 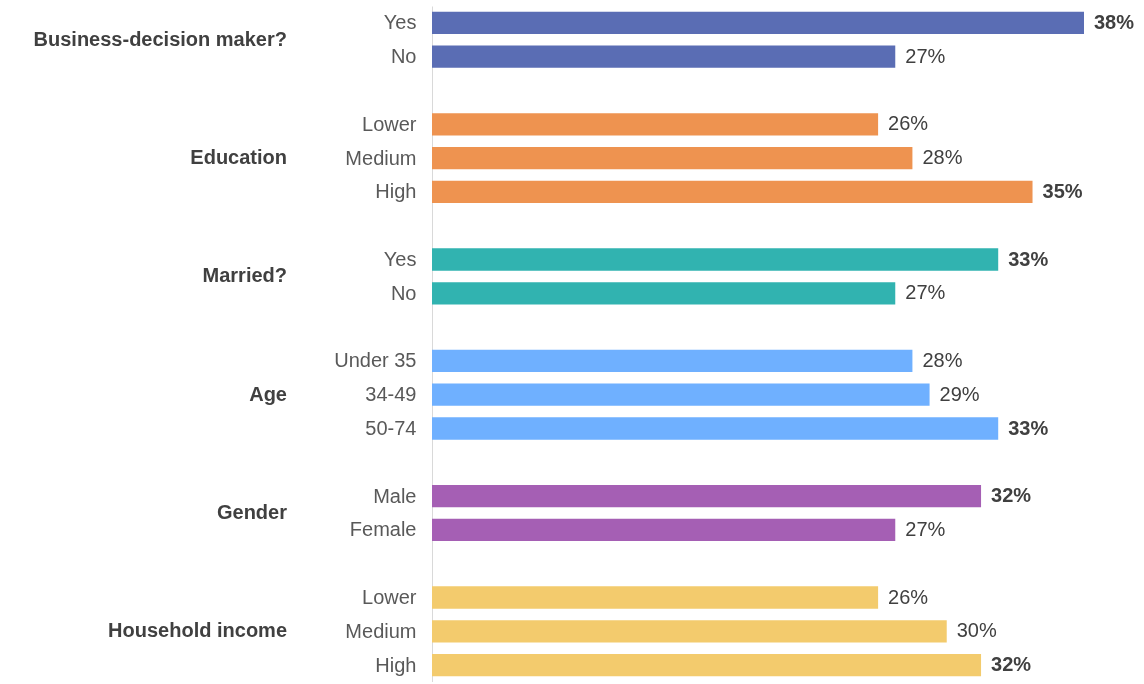 What do you see at coordinates (197, 630) in the screenshot?
I see `text: Household income` at bounding box center [197, 630].